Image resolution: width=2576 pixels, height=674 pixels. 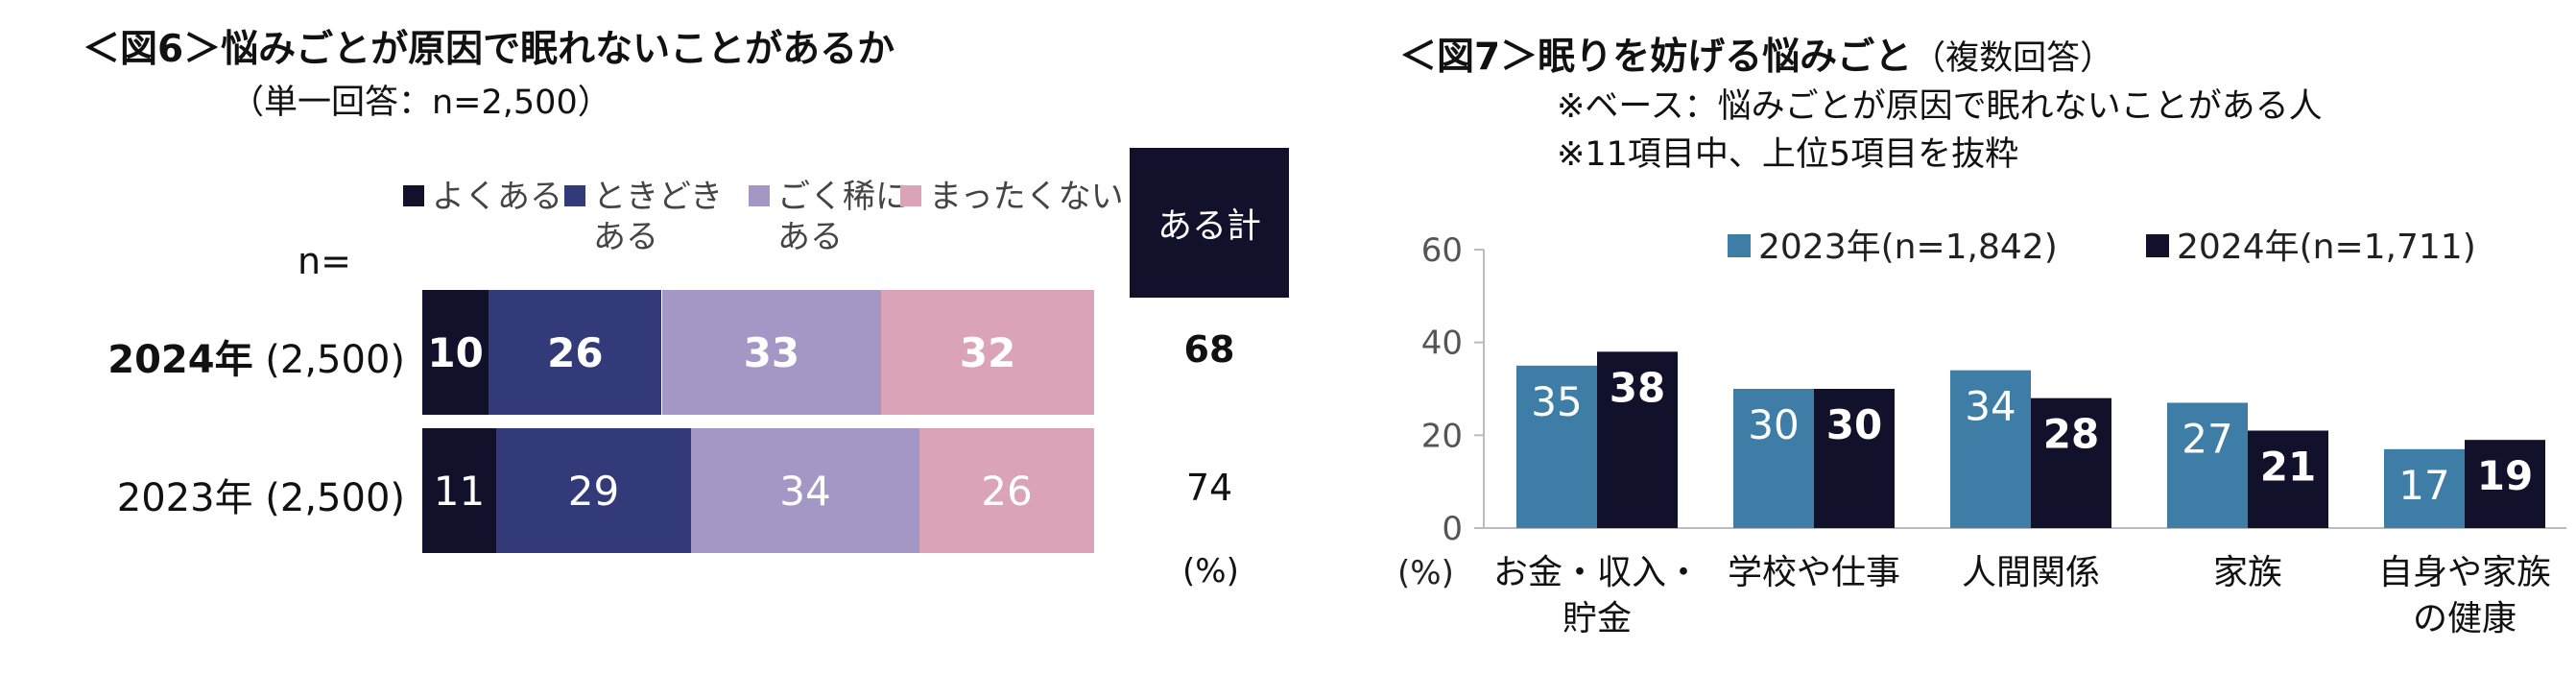 I want to click on fig7-legend-item: 2024年(n=1,711), so click(x=2311, y=244).